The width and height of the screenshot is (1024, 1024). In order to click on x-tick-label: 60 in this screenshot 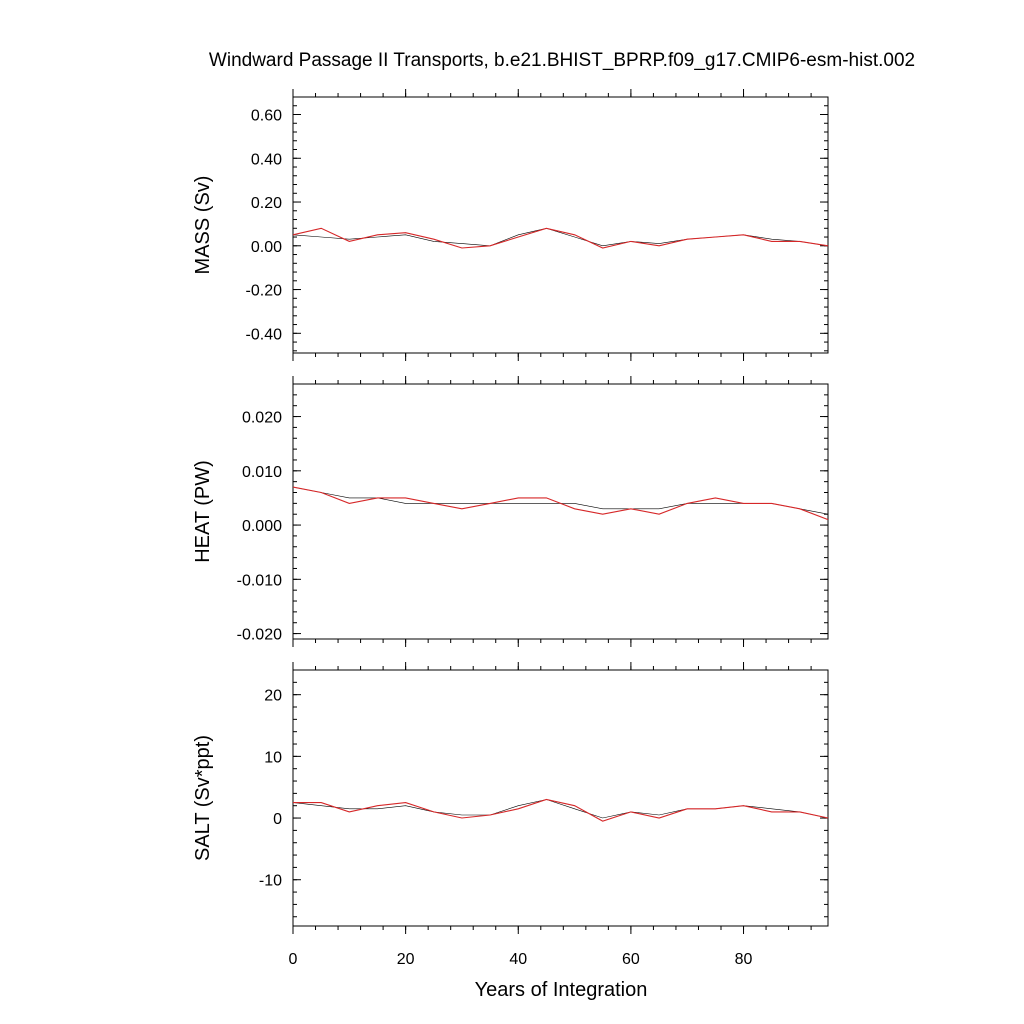, I will do `click(631, 959)`.